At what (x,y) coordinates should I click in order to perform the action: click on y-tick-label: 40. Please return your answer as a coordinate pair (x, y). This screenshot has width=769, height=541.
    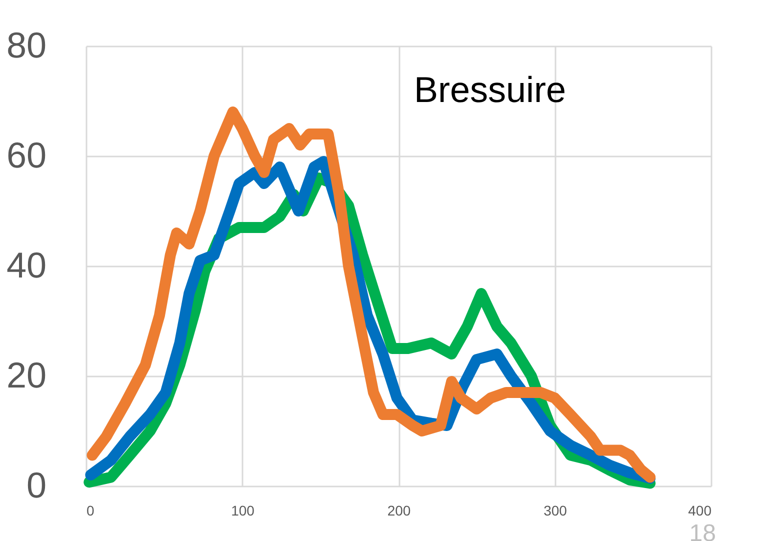
    Looking at the image, I should click on (26, 265).